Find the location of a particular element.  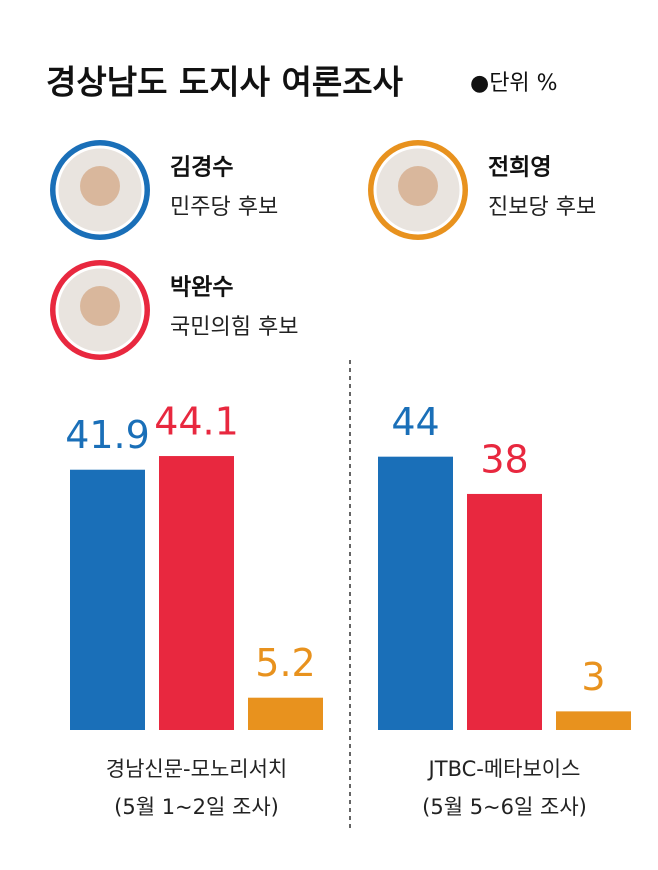

candidate-name: 김경수 is located at coordinates (201, 168).